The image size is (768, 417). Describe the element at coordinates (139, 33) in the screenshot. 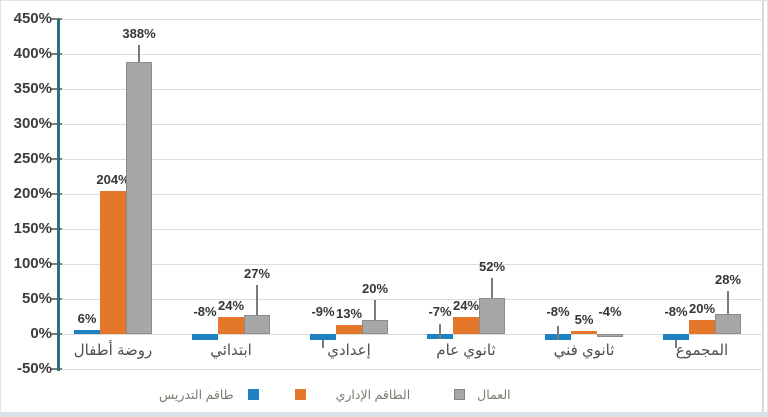

I see `value-label: 388%` at that location.